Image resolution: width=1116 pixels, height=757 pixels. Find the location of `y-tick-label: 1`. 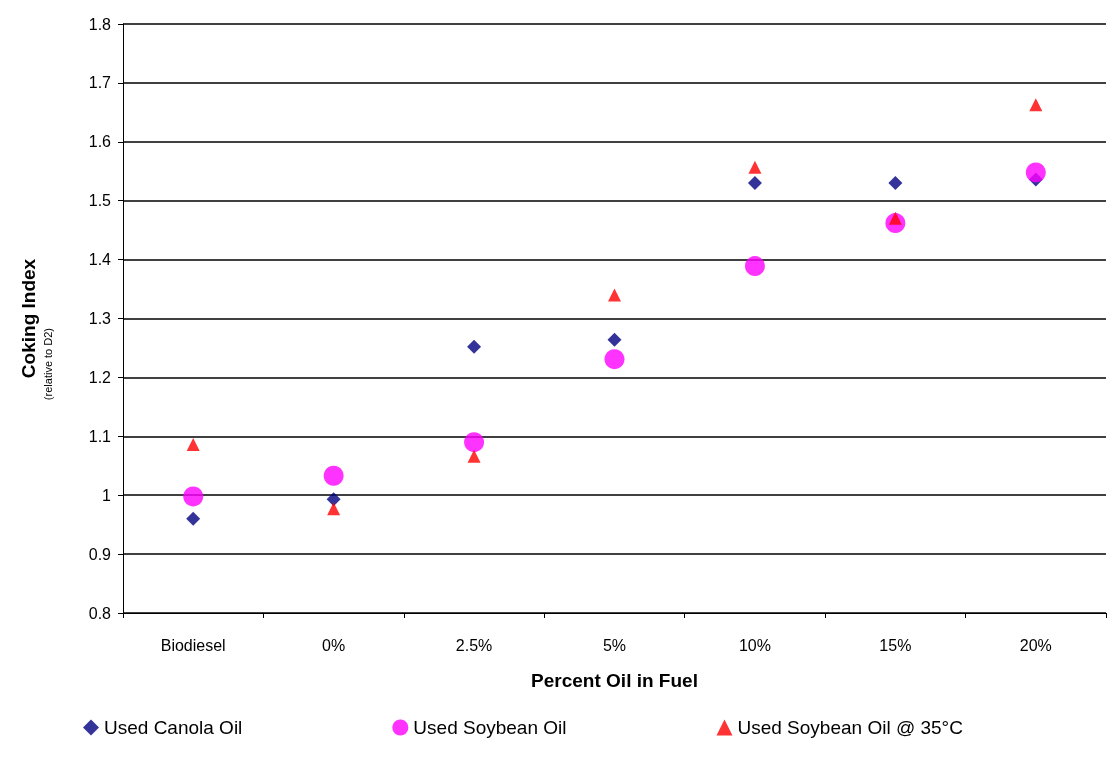

y-tick-label: 1 is located at coordinates (107, 495).